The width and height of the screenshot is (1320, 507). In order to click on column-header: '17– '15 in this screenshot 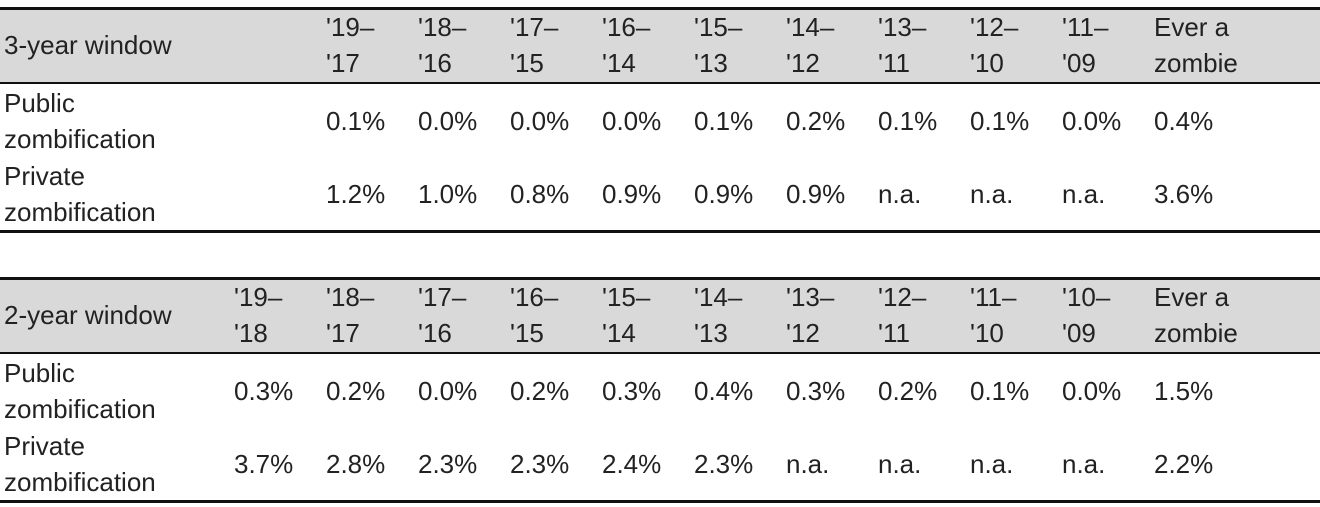, I will do `click(534, 45)`.